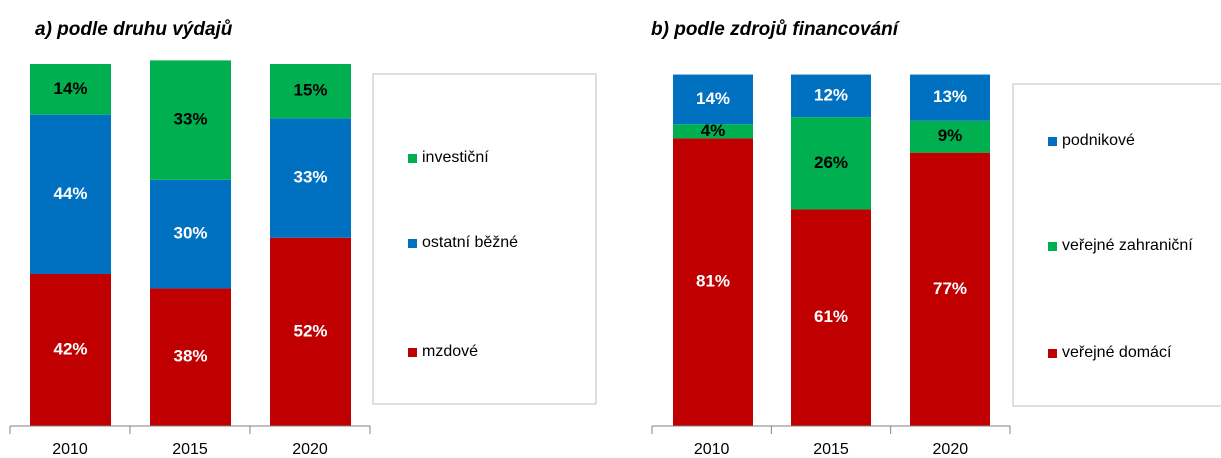 This screenshot has width=1221, height=458. I want to click on data-label: 42%, so click(70, 348).